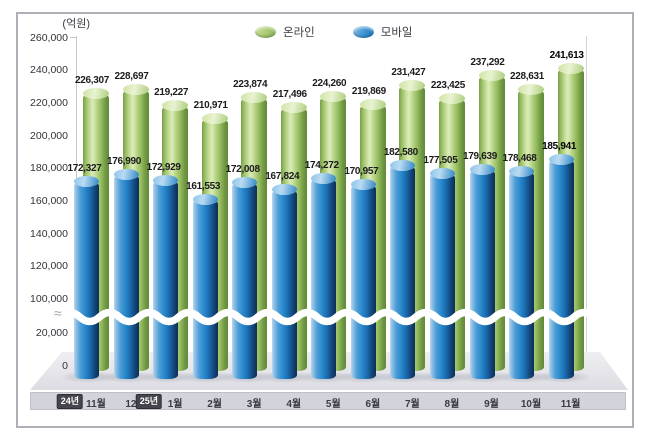 This screenshot has width=650, height=437. Describe the element at coordinates (49, 201) in the screenshot. I see `y-tick-label: 160,000` at that location.